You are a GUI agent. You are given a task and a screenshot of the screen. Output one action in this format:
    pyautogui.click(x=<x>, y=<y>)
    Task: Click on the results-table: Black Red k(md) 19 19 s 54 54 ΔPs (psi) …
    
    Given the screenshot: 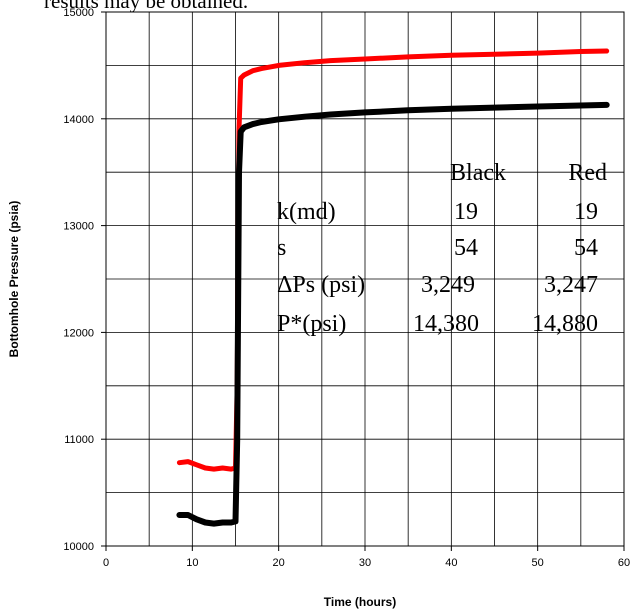 What is the action you would take?
    pyautogui.click(x=442, y=248)
    